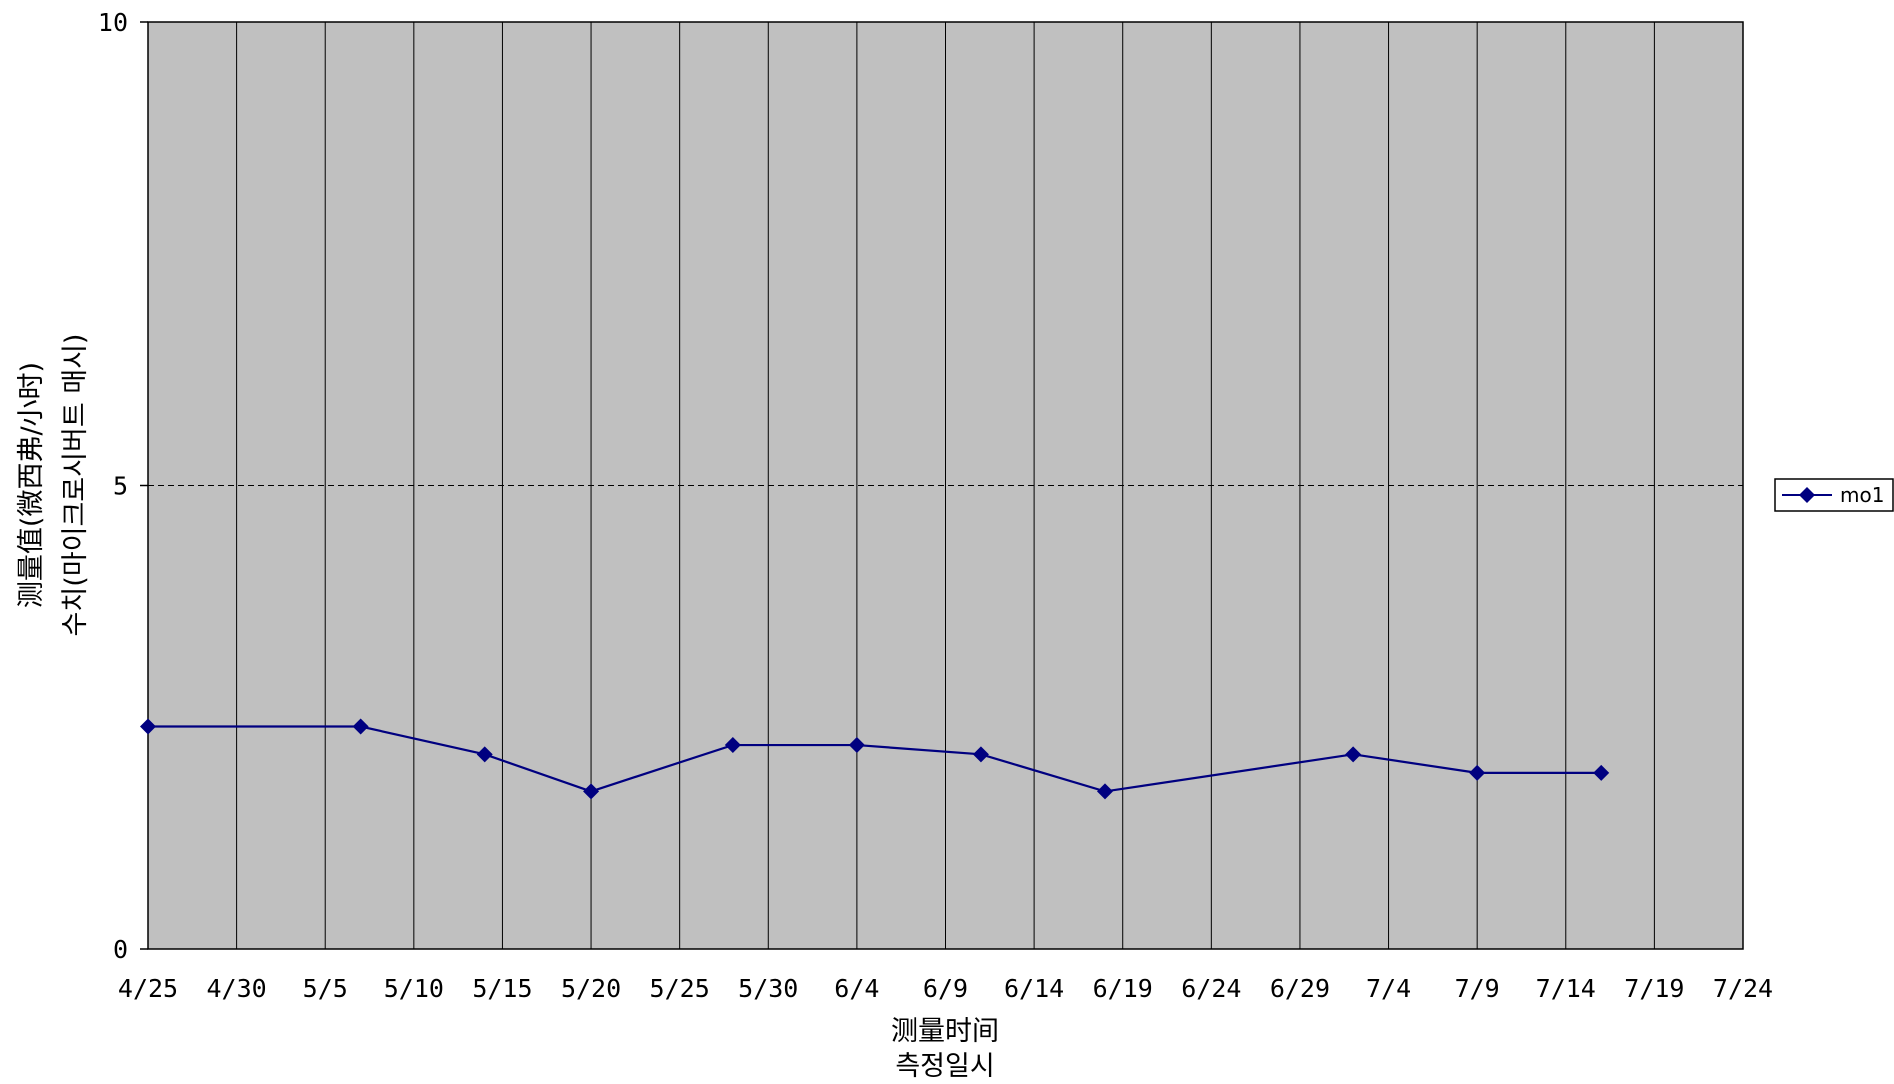 This screenshot has width=1894, height=1084. What do you see at coordinates (75, 485) in the screenshot?
I see `y-axis-title-line2: 수치(마이크로시버트 매시)` at bounding box center [75, 485].